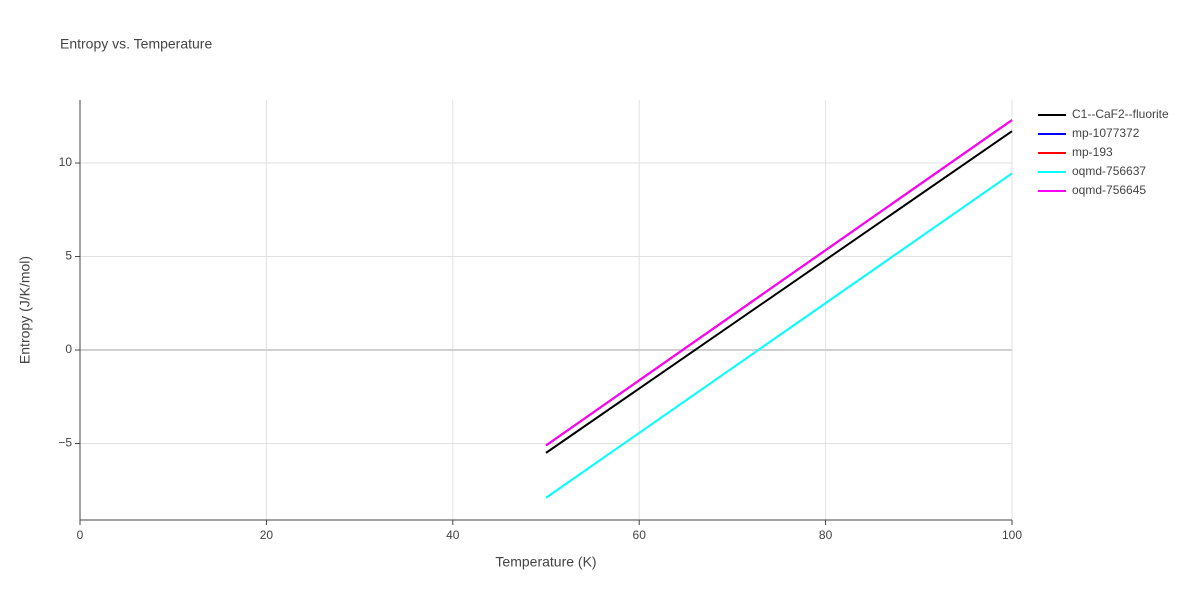 This screenshot has width=1200, height=600. What do you see at coordinates (1109, 171) in the screenshot?
I see `legend-label: oqmd-756637` at bounding box center [1109, 171].